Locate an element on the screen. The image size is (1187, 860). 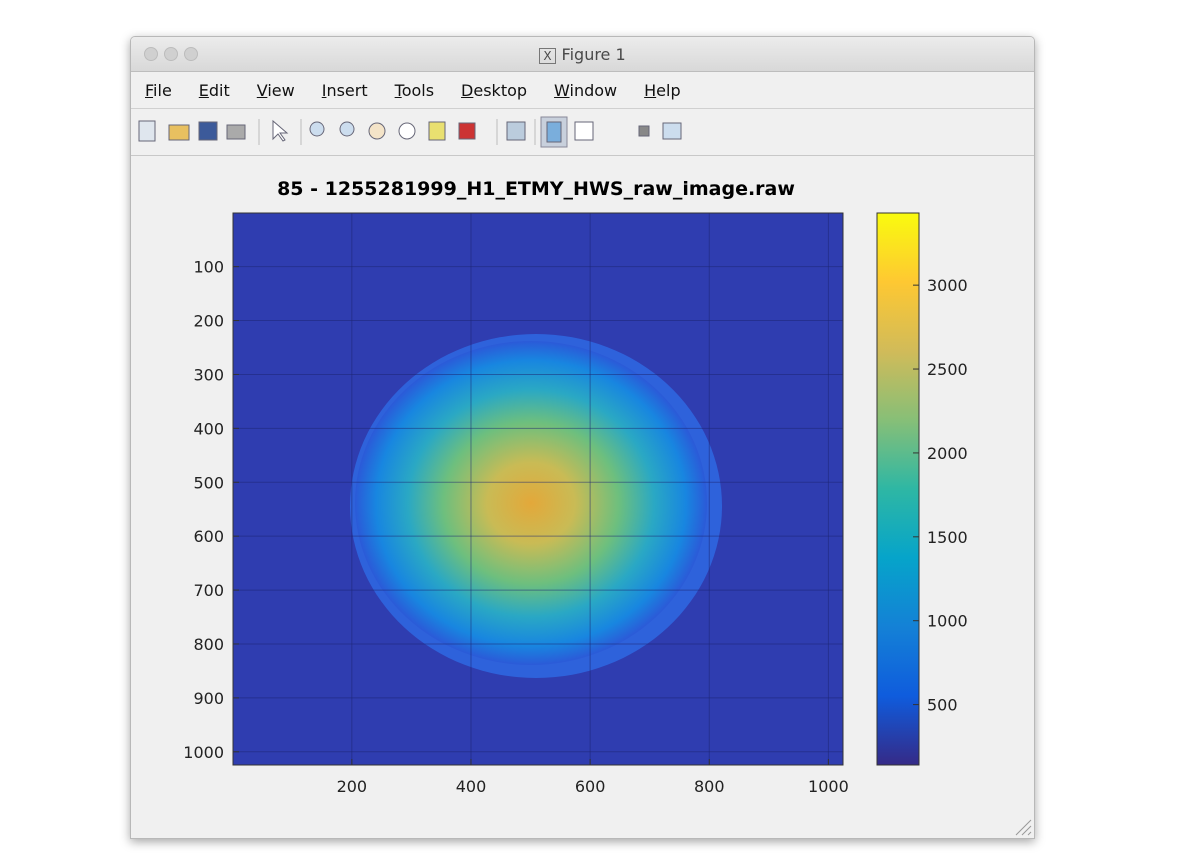
rotate-icon is located at coordinates (407, 131).